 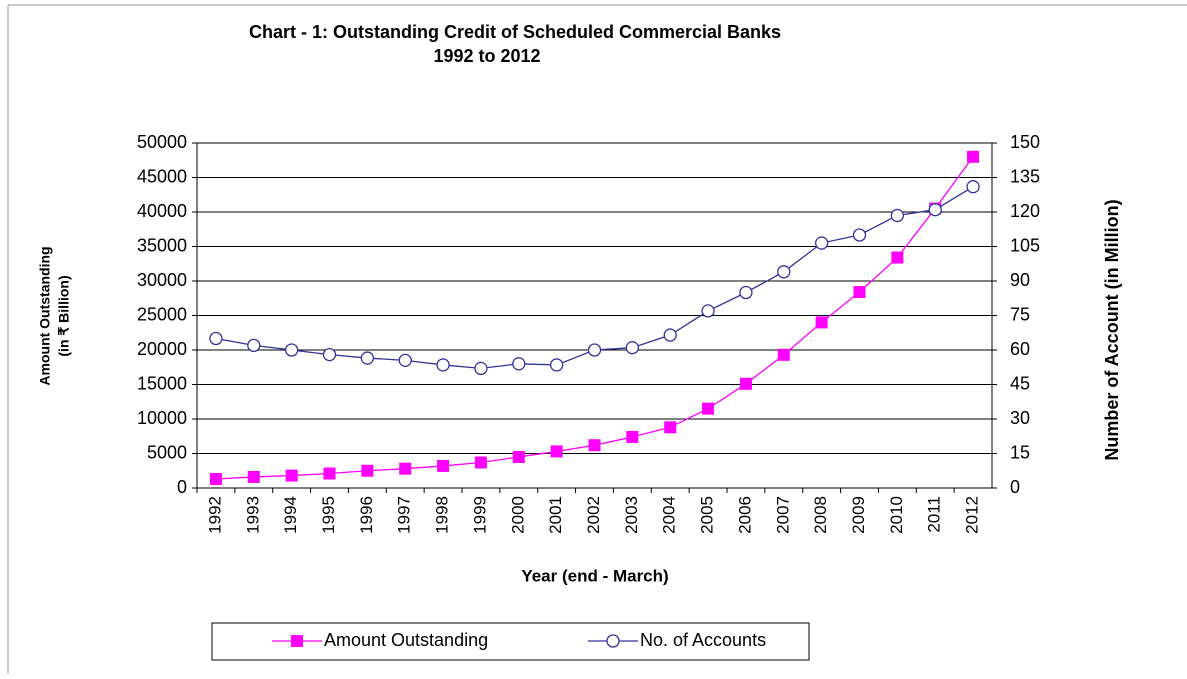 What do you see at coordinates (669, 515) in the screenshot?
I see `x-tick-label: 2004` at bounding box center [669, 515].